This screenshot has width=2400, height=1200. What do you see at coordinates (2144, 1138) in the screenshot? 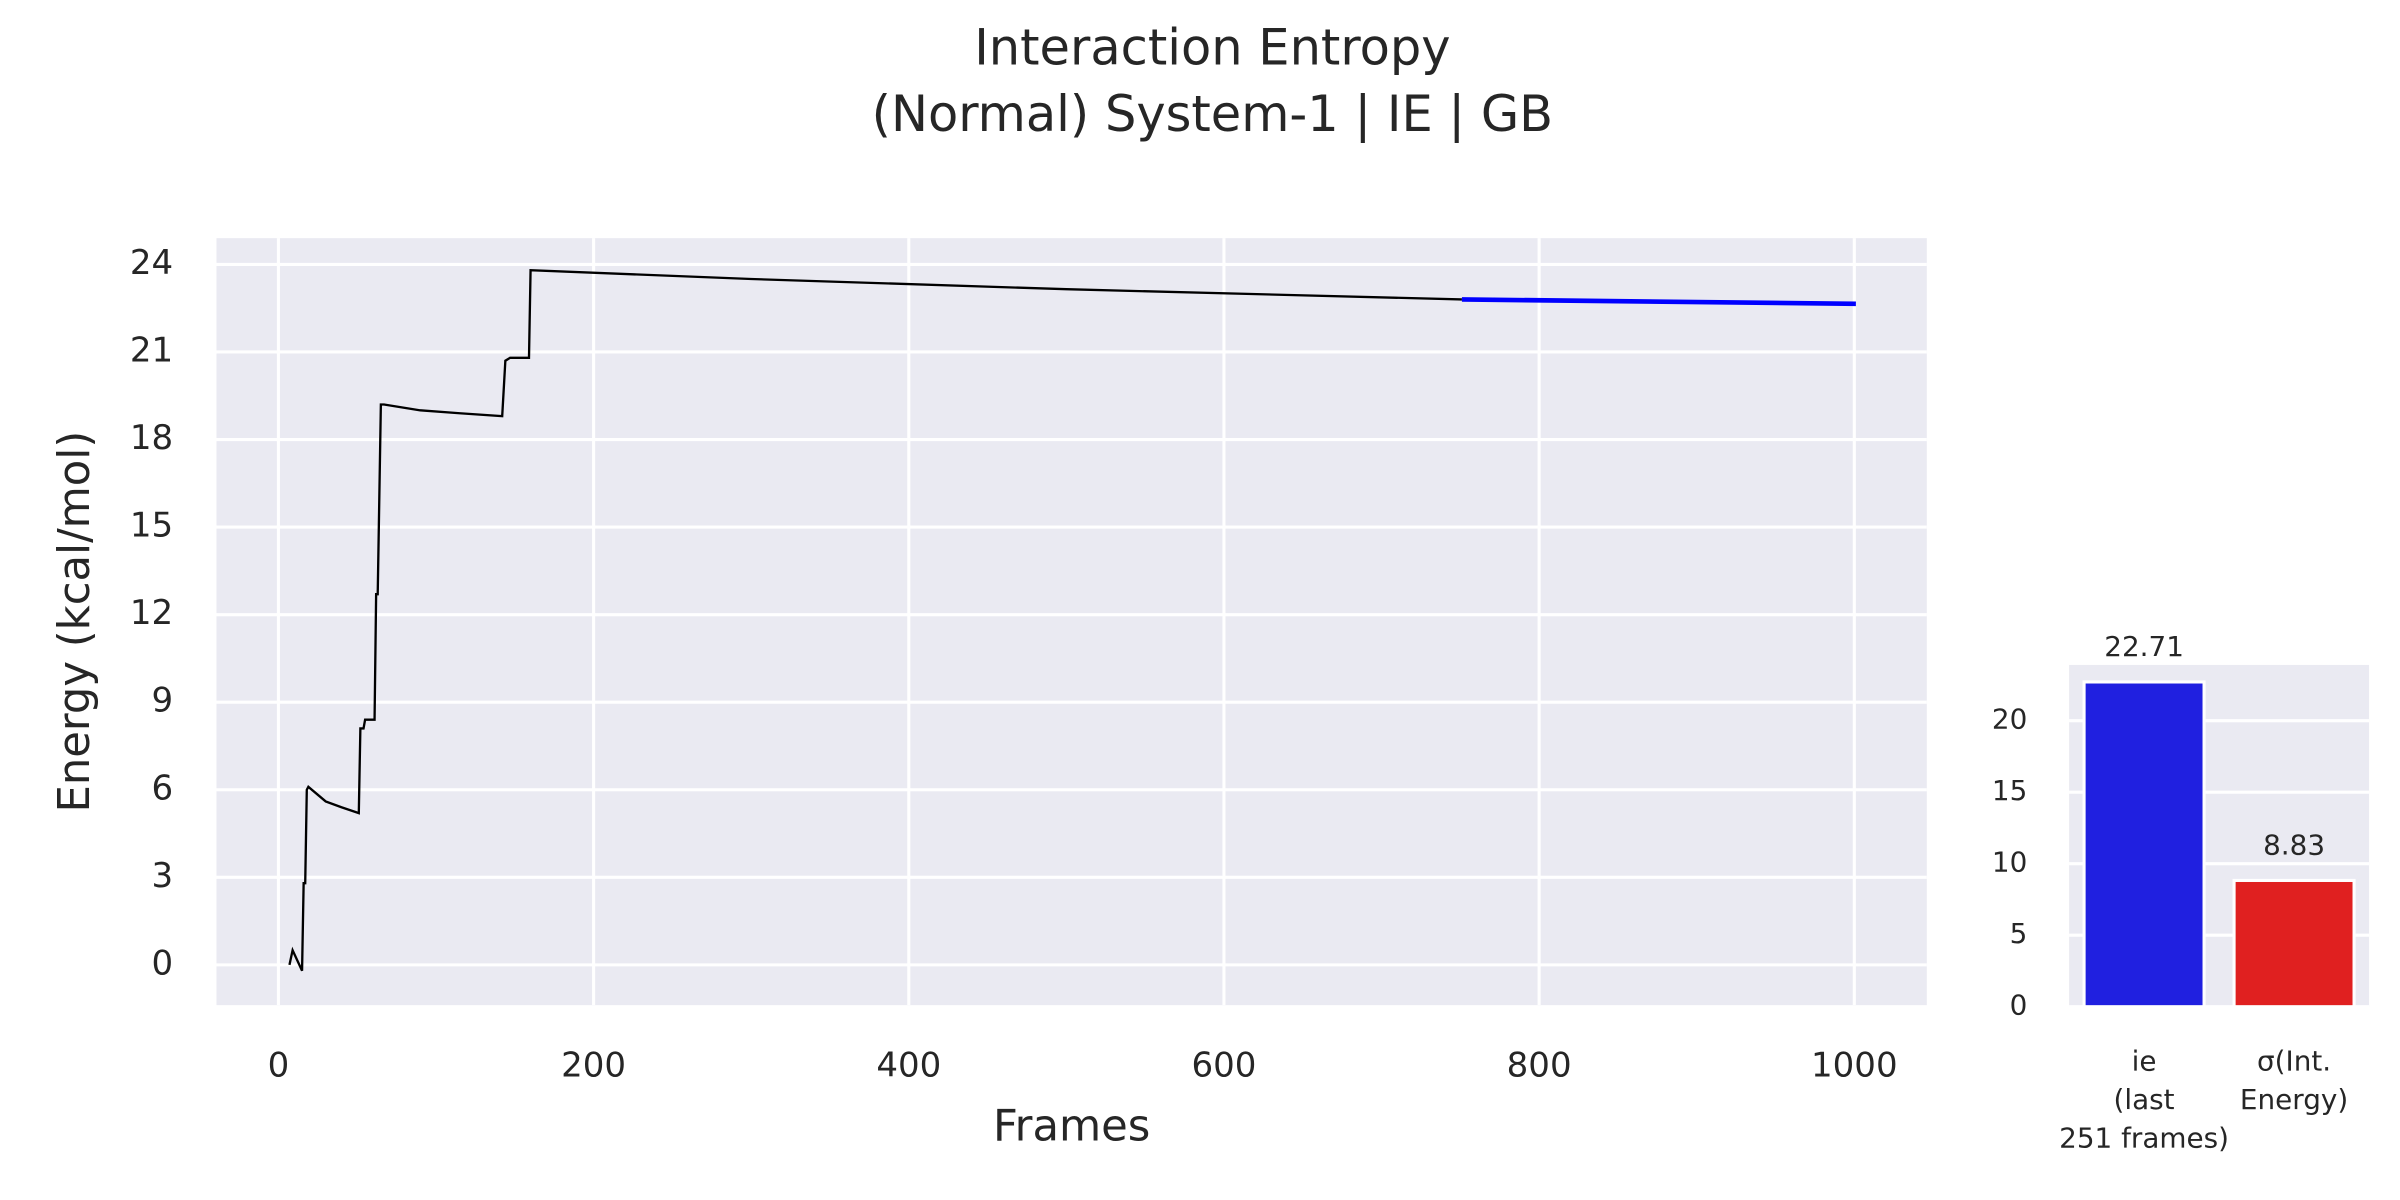
I see `x-tick-label: 251 frames)` at bounding box center [2144, 1138].